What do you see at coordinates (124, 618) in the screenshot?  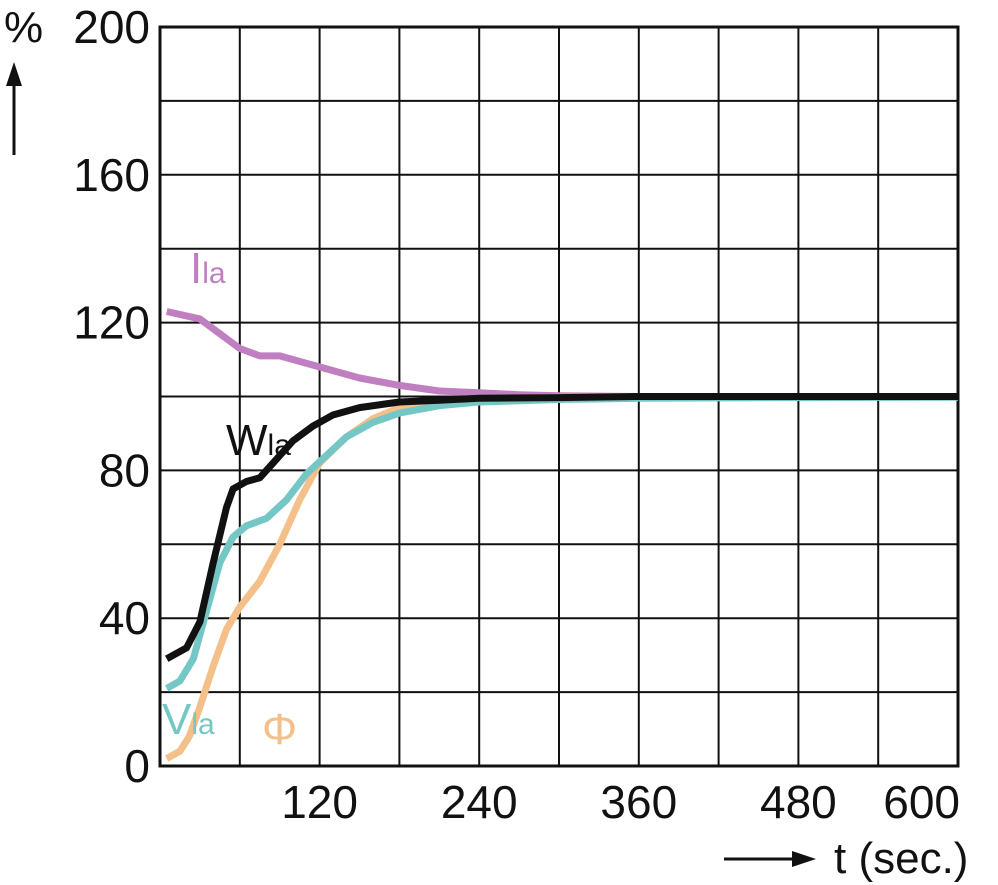 I see `y-tick-label: 40` at bounding box center [124, 618].